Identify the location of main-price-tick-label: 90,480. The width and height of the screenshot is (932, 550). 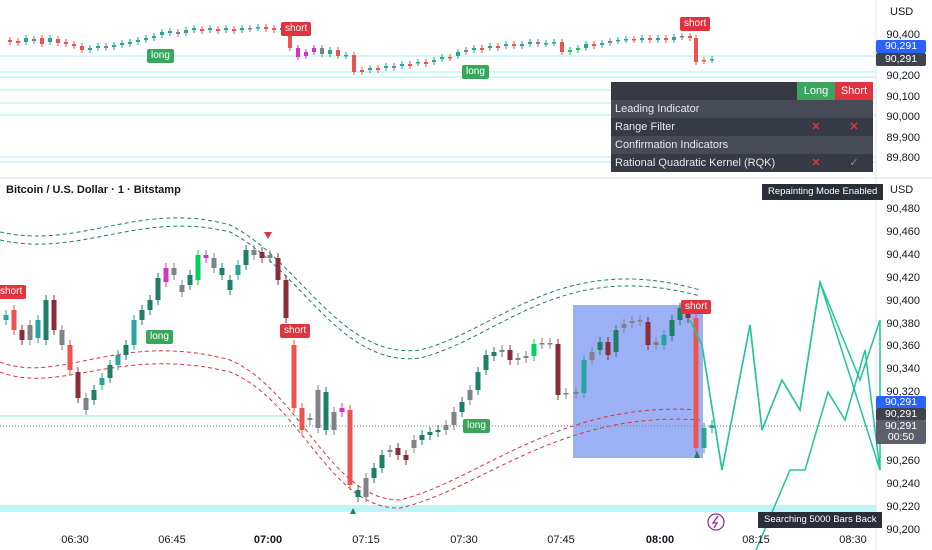
(903, 209).